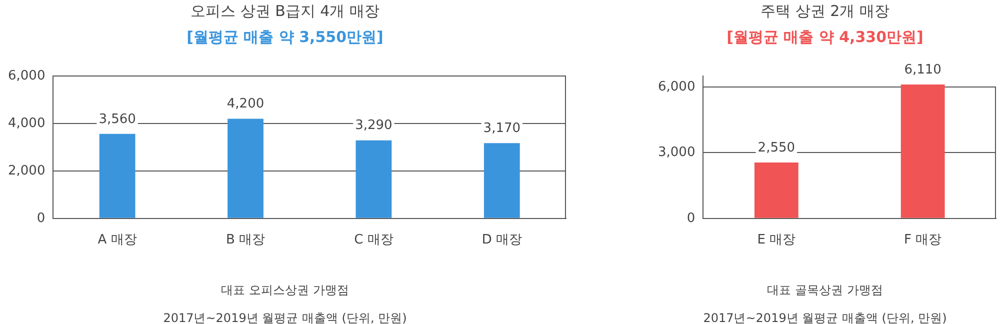 This screenshot has height=324, width=1000. Describe the element at coordinates (117, 240) in the screenshot. I see `x-tick-label: A 매장` at that location.